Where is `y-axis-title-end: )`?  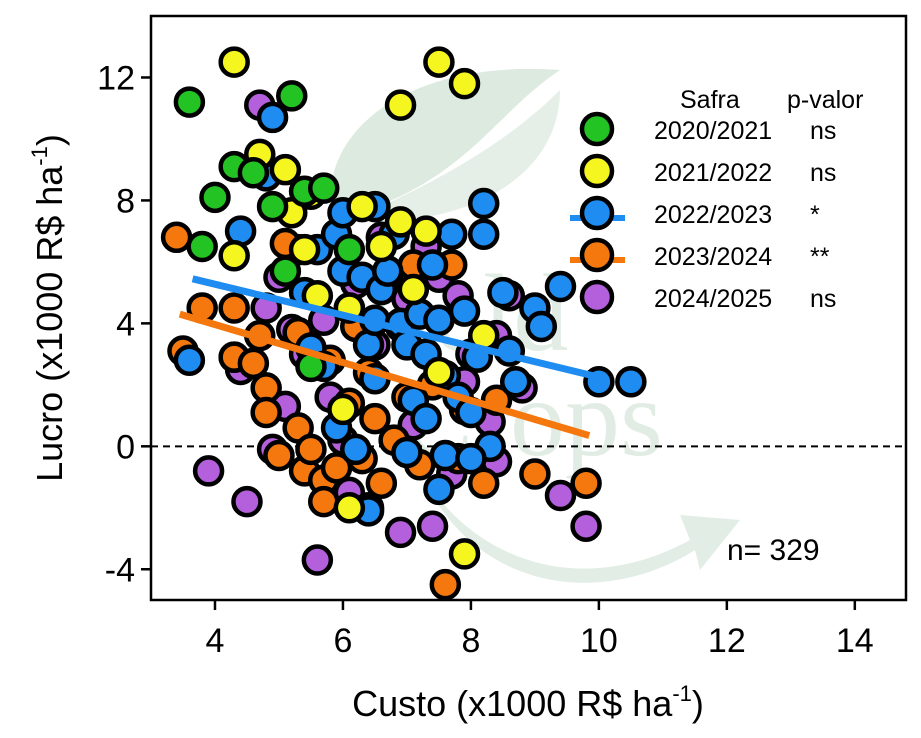 y-axis-title-end: ) is located at coordinates (49, 140).